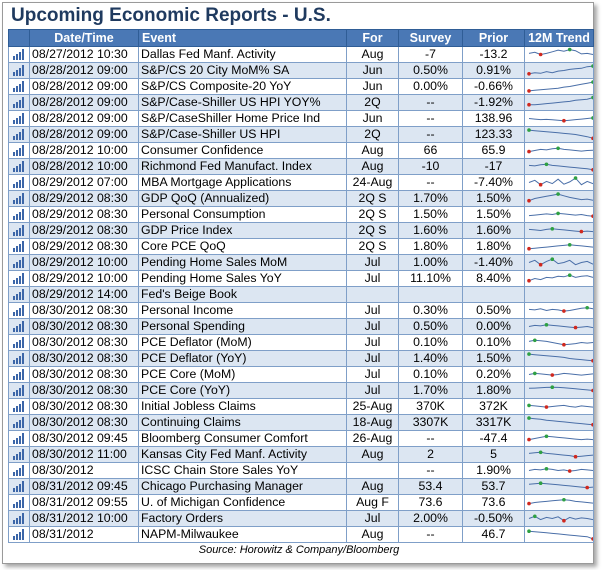 The image size is (604, 570). What do you see at coordinates (372, 134) in the screenshot?
I see `for-cell: 2Q` at bounding box center [372, 134].